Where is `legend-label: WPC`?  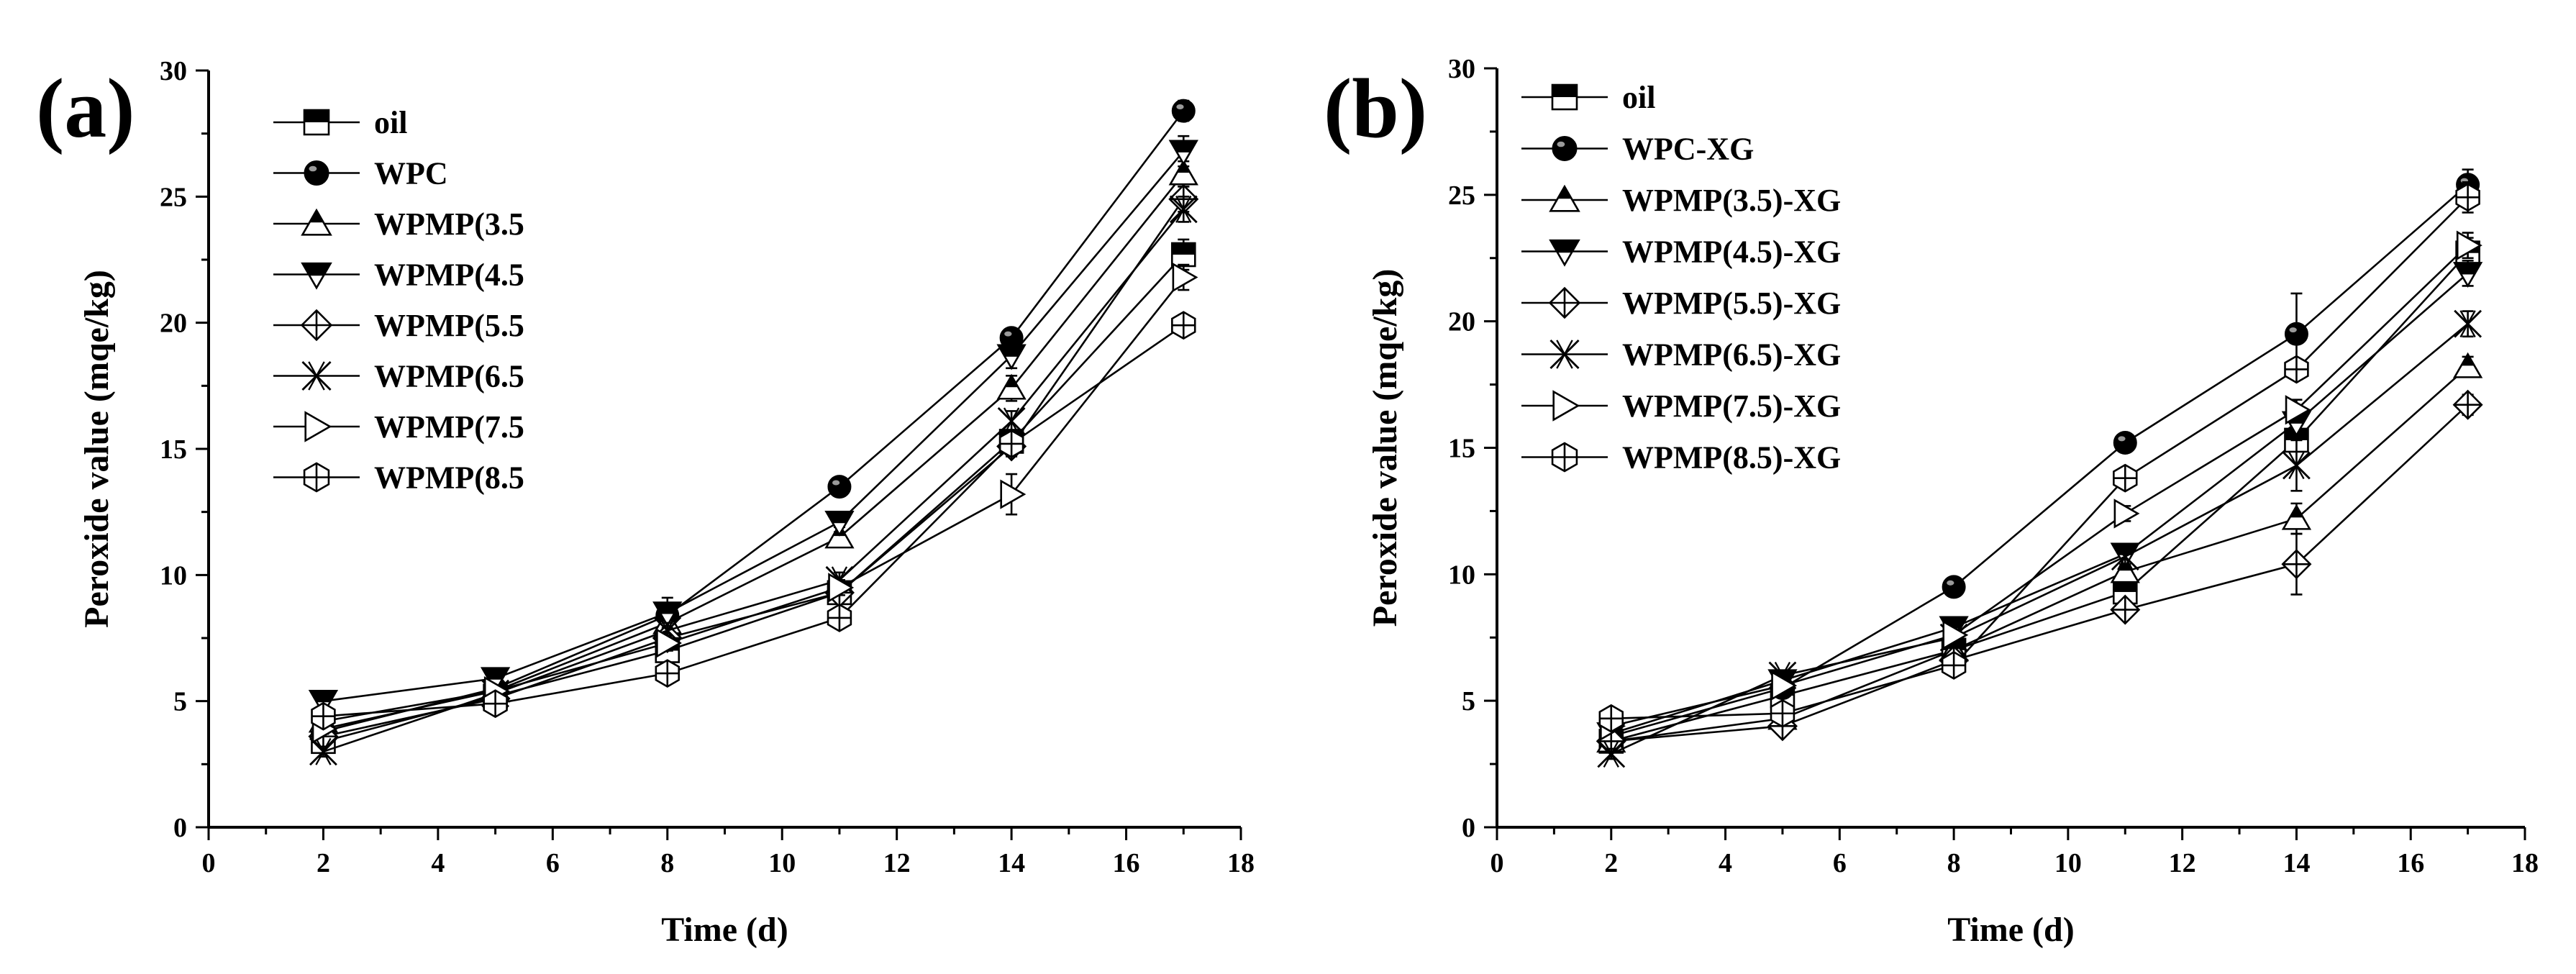
legend-label: WPC is located at coordinates (411, 173).